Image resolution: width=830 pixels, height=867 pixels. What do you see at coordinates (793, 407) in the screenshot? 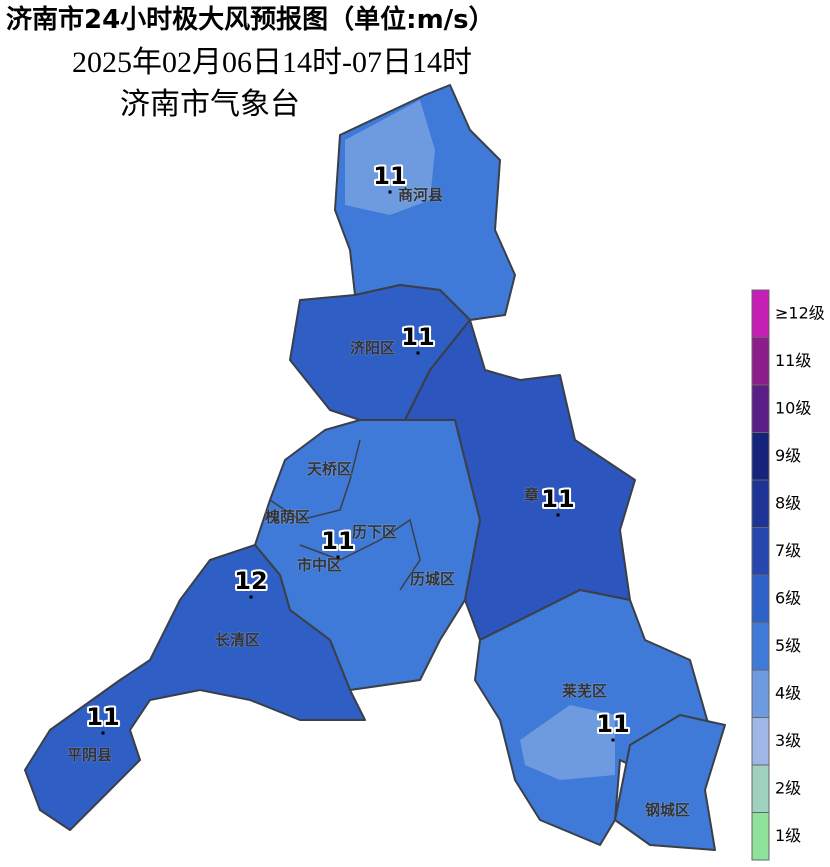
I see `legend-label: 10级` at bounding box center [793, 407].